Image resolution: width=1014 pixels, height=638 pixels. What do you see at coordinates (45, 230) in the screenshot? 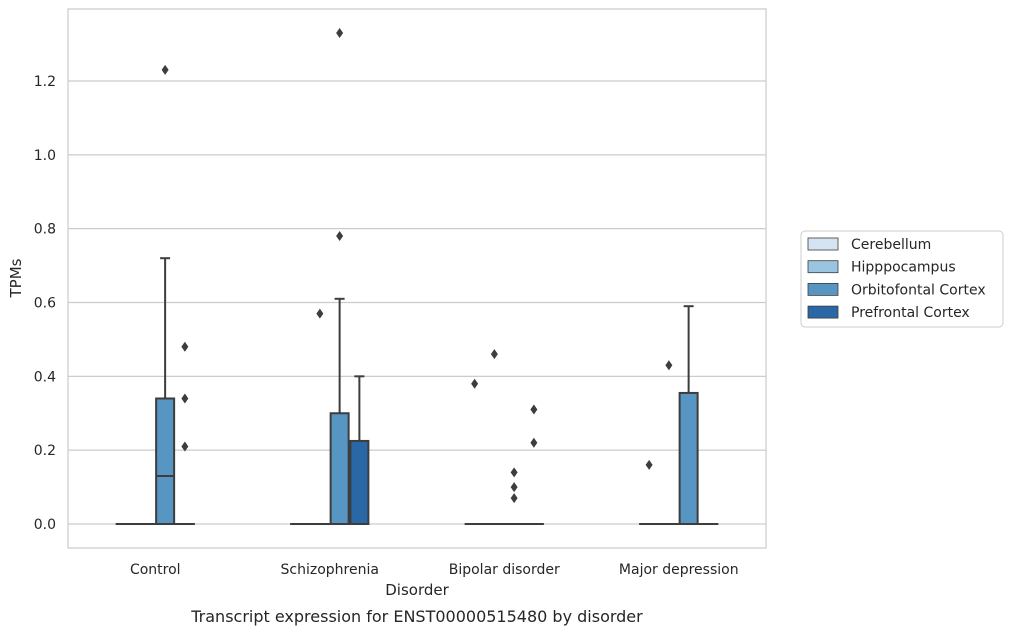
I see `y-tick-label: 0.8` at bounding box center [45, 230].